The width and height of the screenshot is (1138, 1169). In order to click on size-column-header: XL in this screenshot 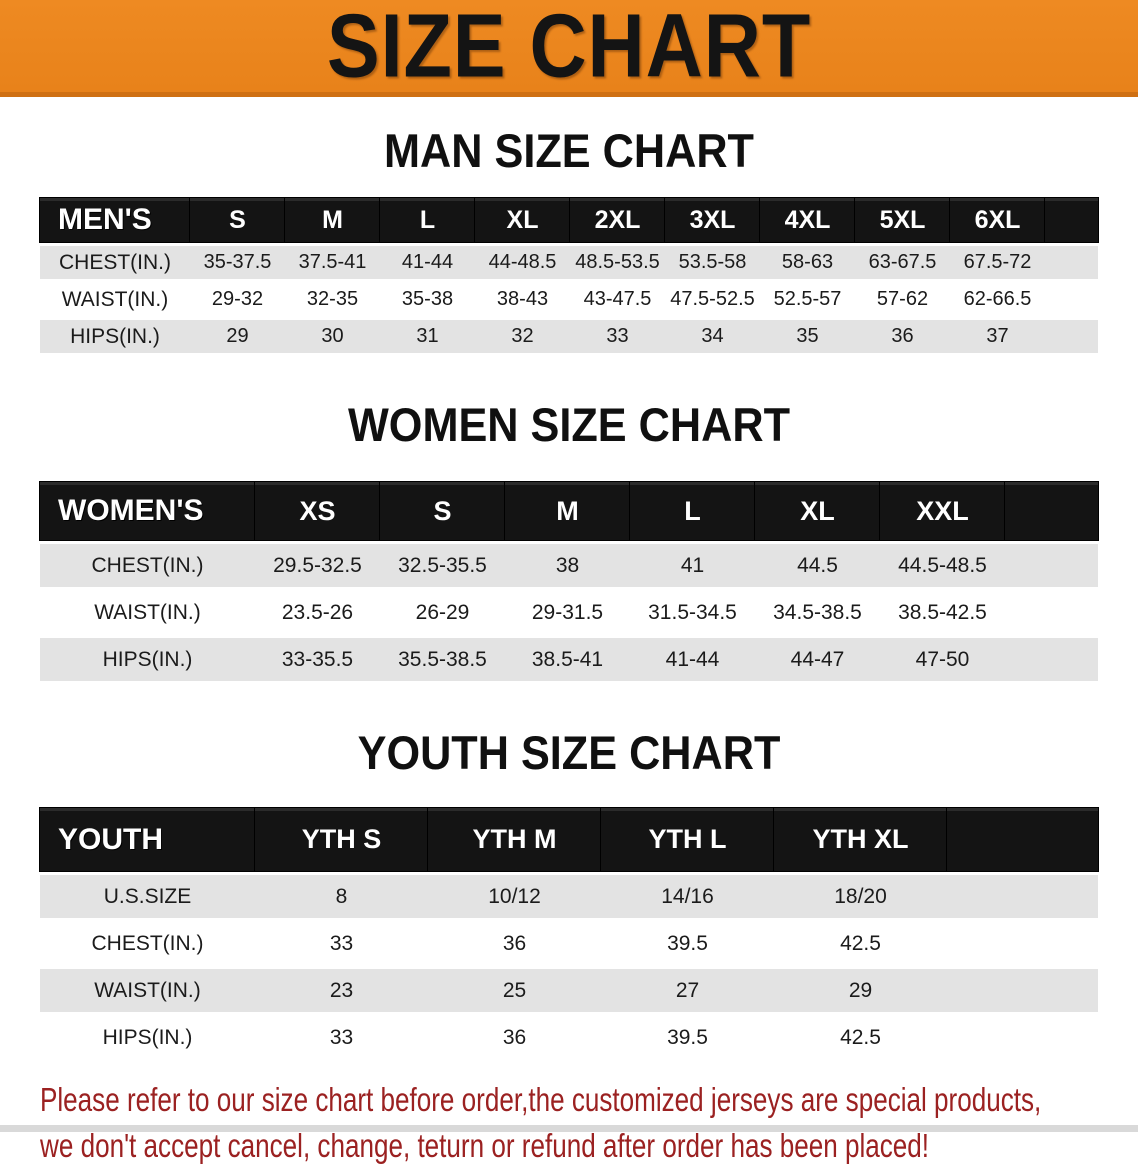, I will do `click(817, 511)`.